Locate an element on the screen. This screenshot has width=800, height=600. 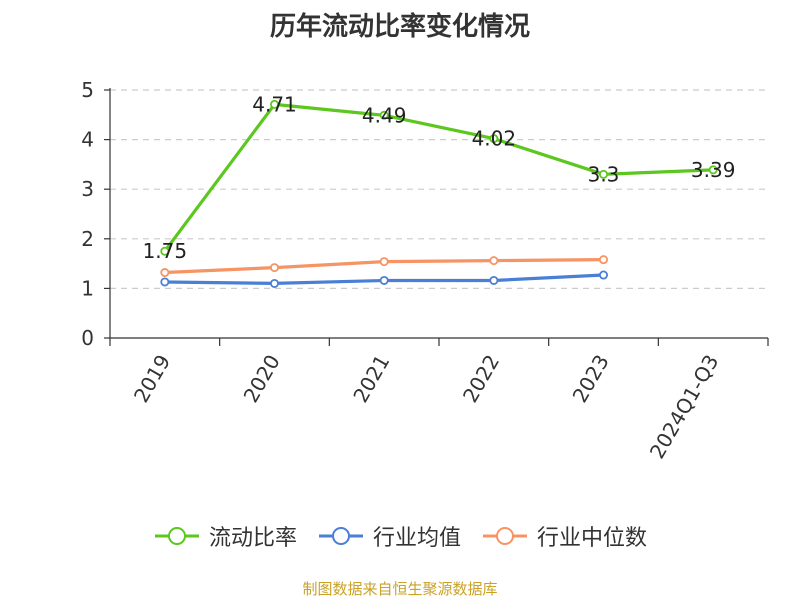
legend-item-industry-mean: 行业均值 is located at coordinates (389, 536).